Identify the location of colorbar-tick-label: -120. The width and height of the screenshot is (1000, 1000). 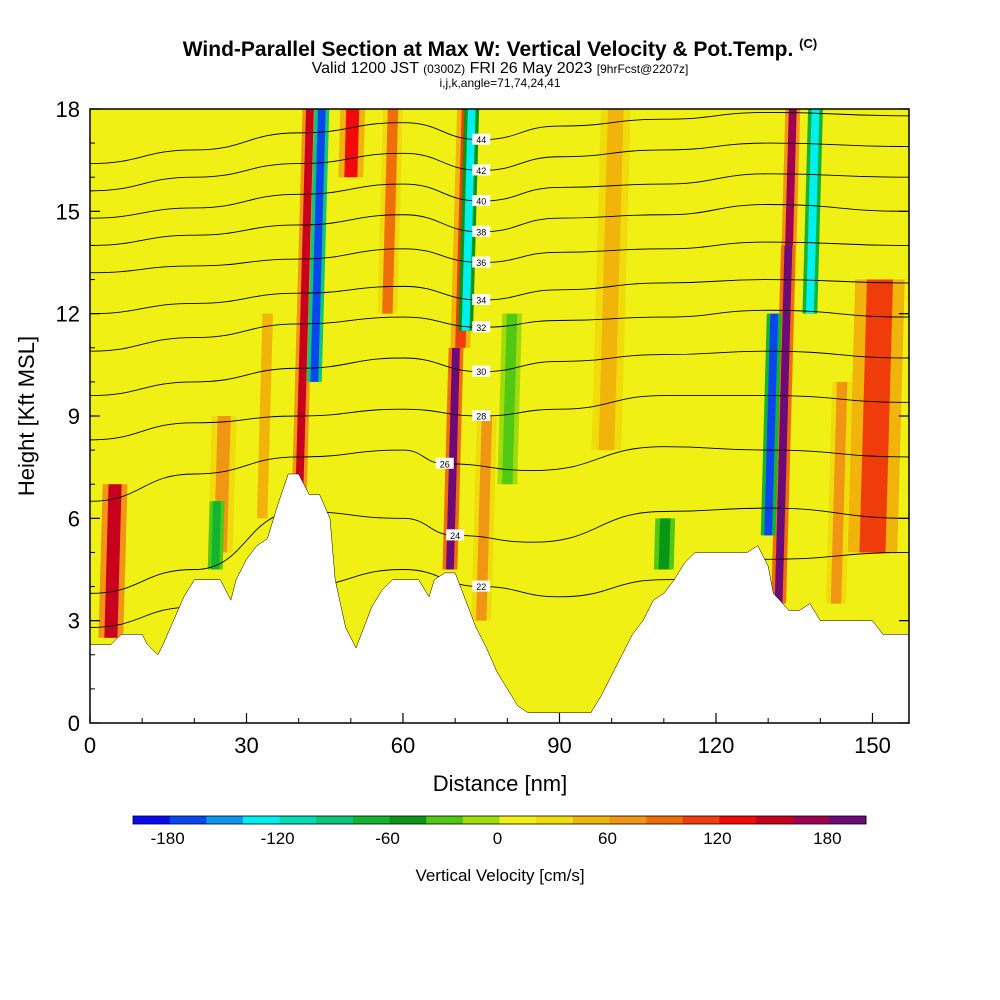
(278, 838).